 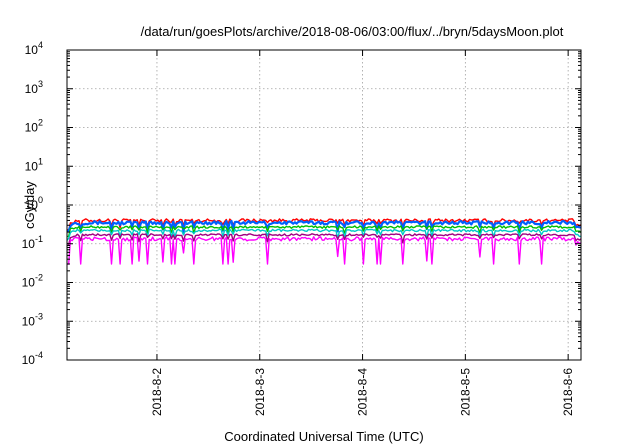 I want to click on y-tick-label: 10⁴, so click(x=34, y=48).